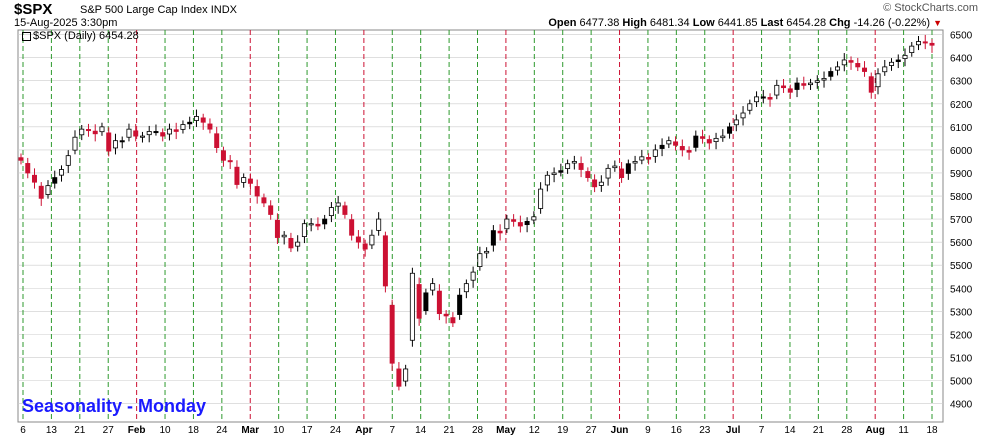 Image resolution: width=990 pixels, height=438 pixels. Describe the element at coordinates (158, 10) in the screenshot. I see `symbol-name: S&P 500 Large Cap Index INDX` at that location.